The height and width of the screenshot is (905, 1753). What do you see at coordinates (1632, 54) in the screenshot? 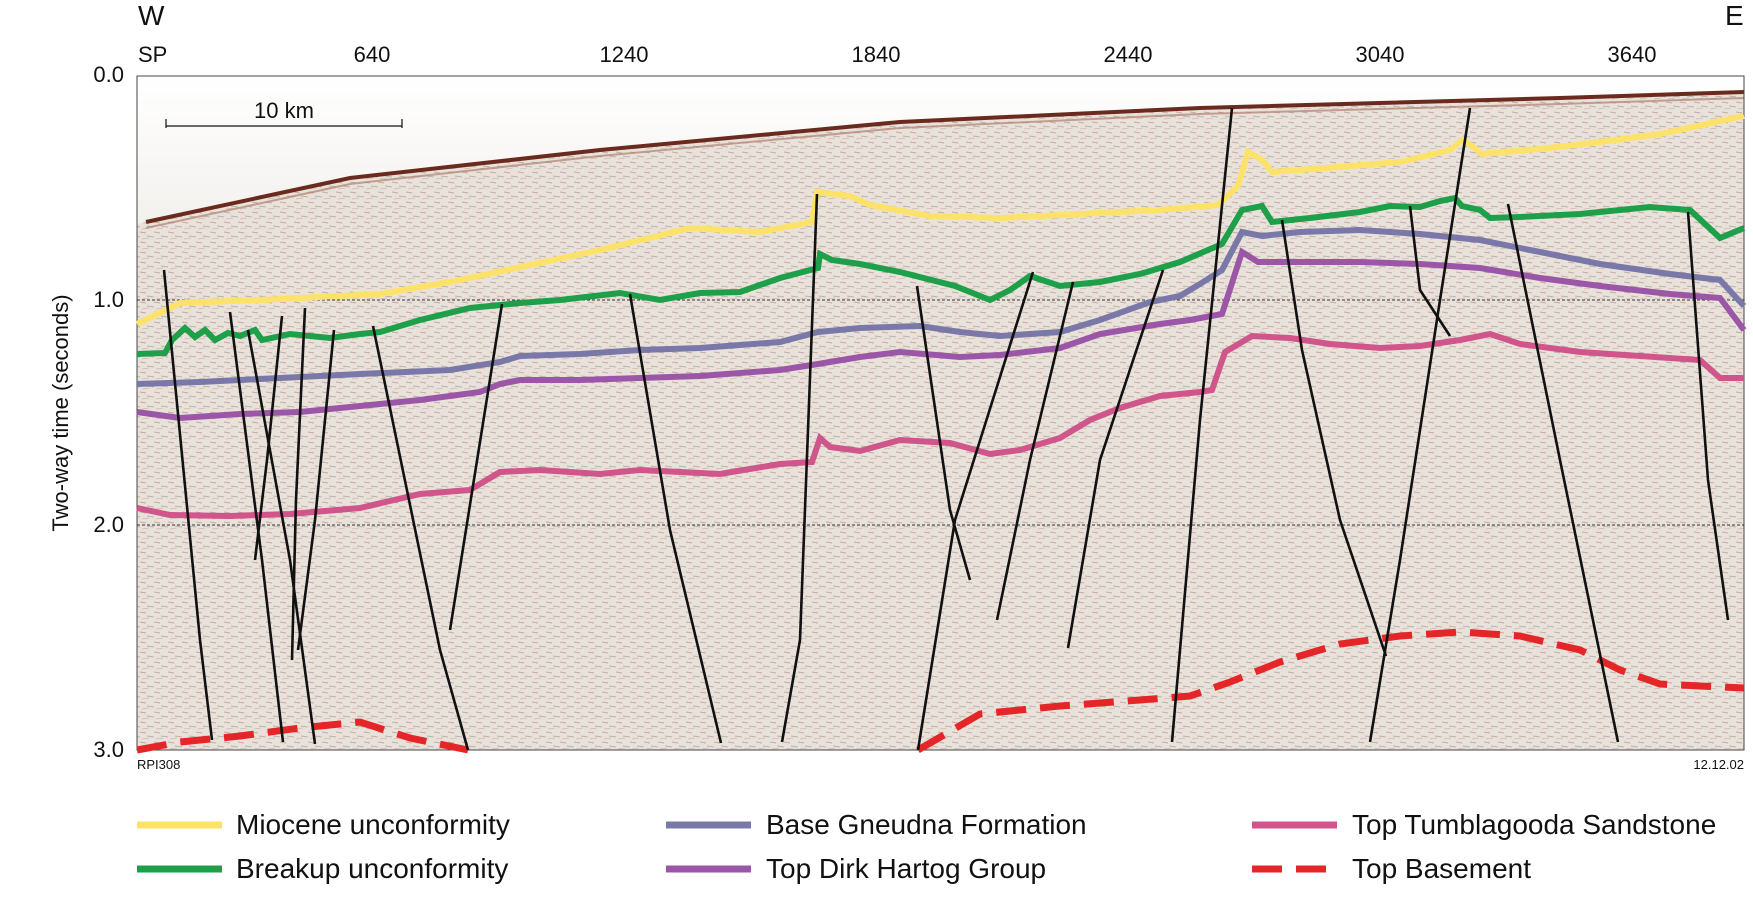
I see `shotpoint-tick-label: 3640` at bounding box center [1632, 54].